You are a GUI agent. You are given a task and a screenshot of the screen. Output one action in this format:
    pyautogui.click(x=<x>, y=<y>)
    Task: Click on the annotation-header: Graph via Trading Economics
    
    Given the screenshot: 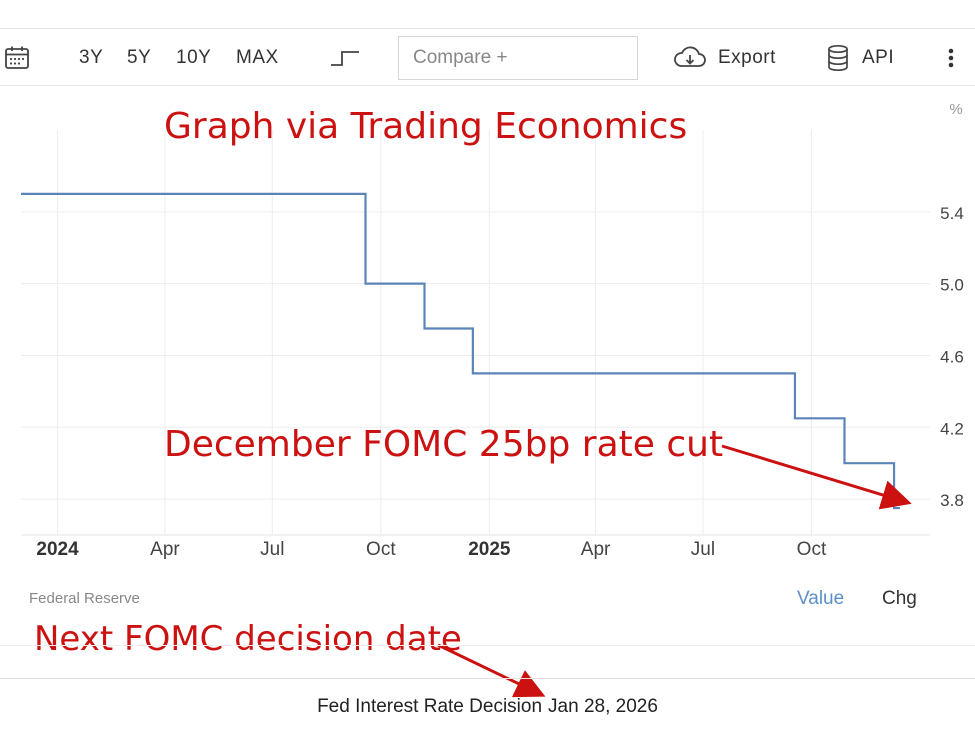 What is the action you would take?
    pyautogui.click(x=425, y=126)
    